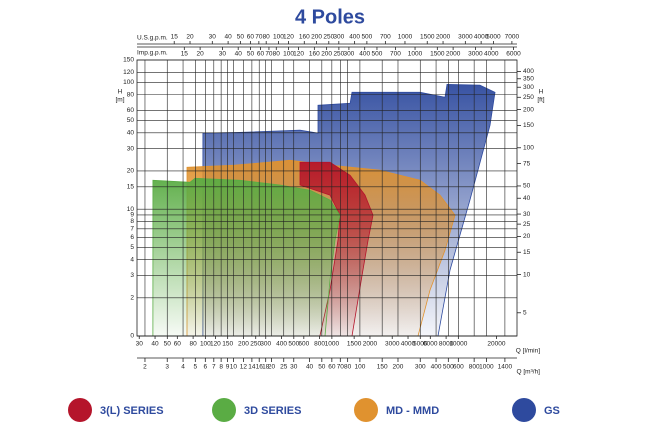 This screenshot has height=435, width=671. What do you see at coordinates (132, 298) in the screenshot?
I see `y-tick-label: 2` at bounding box center [132, 298].